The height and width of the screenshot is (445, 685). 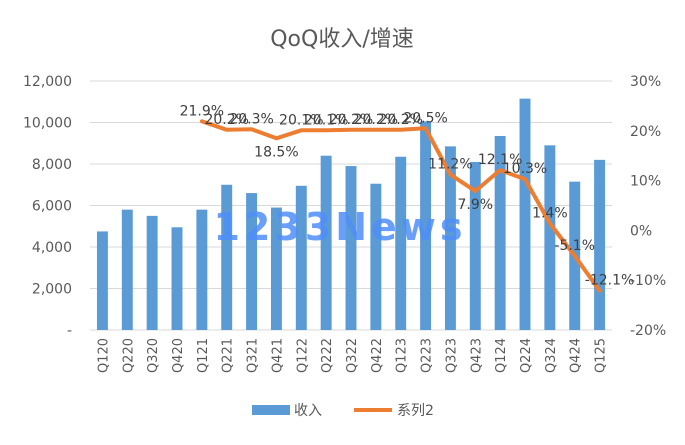 What do you see at coordinates (203, 355) in the screenshot?
I see `x-tick-label: Q121` at bounding box center [203, 355].